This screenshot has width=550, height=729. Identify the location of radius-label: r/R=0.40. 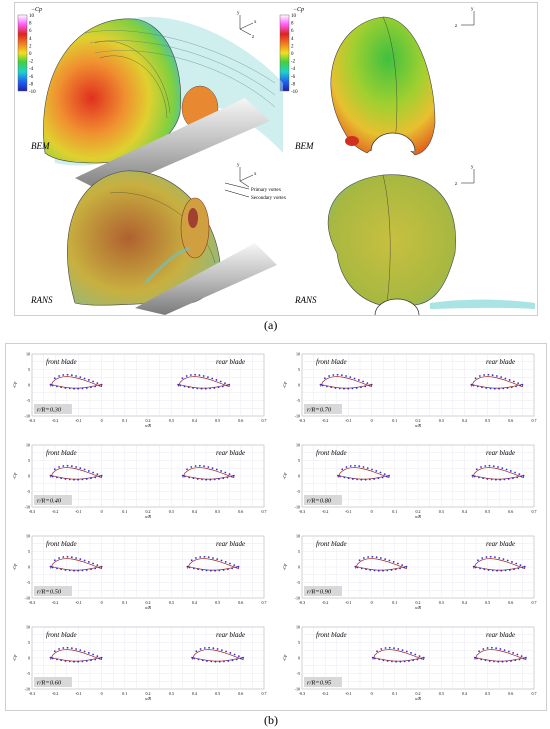
(49, 501).